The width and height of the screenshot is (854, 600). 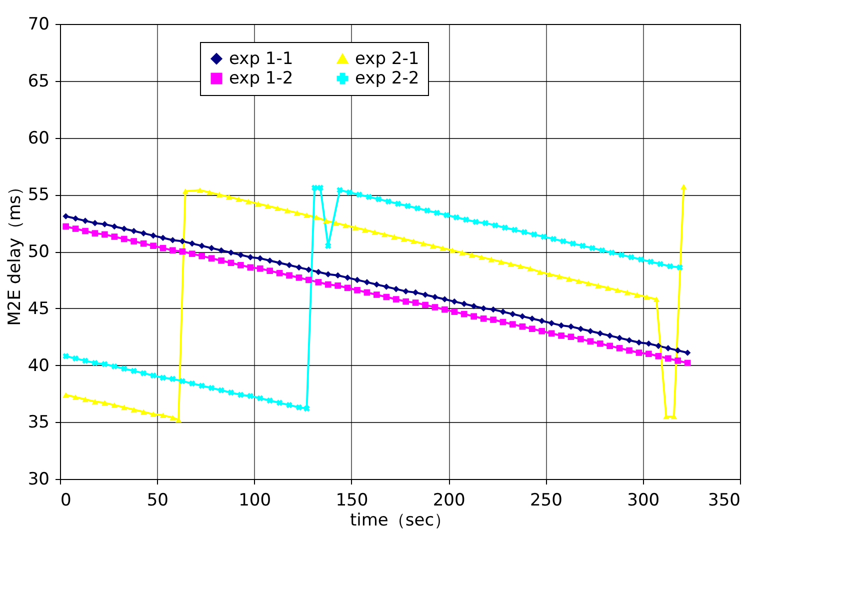 I want to click on y-tick-label: 60, so click(x=39, y=138).